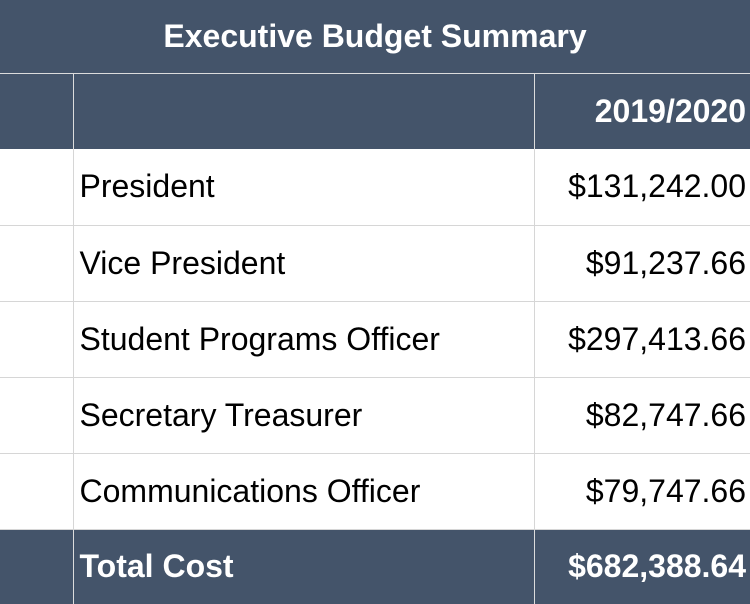 The image size is (750, 604). Describe the element at coordinates (642, 491) in the screenshot. I see `row-amount: $79,747.66` at that location.